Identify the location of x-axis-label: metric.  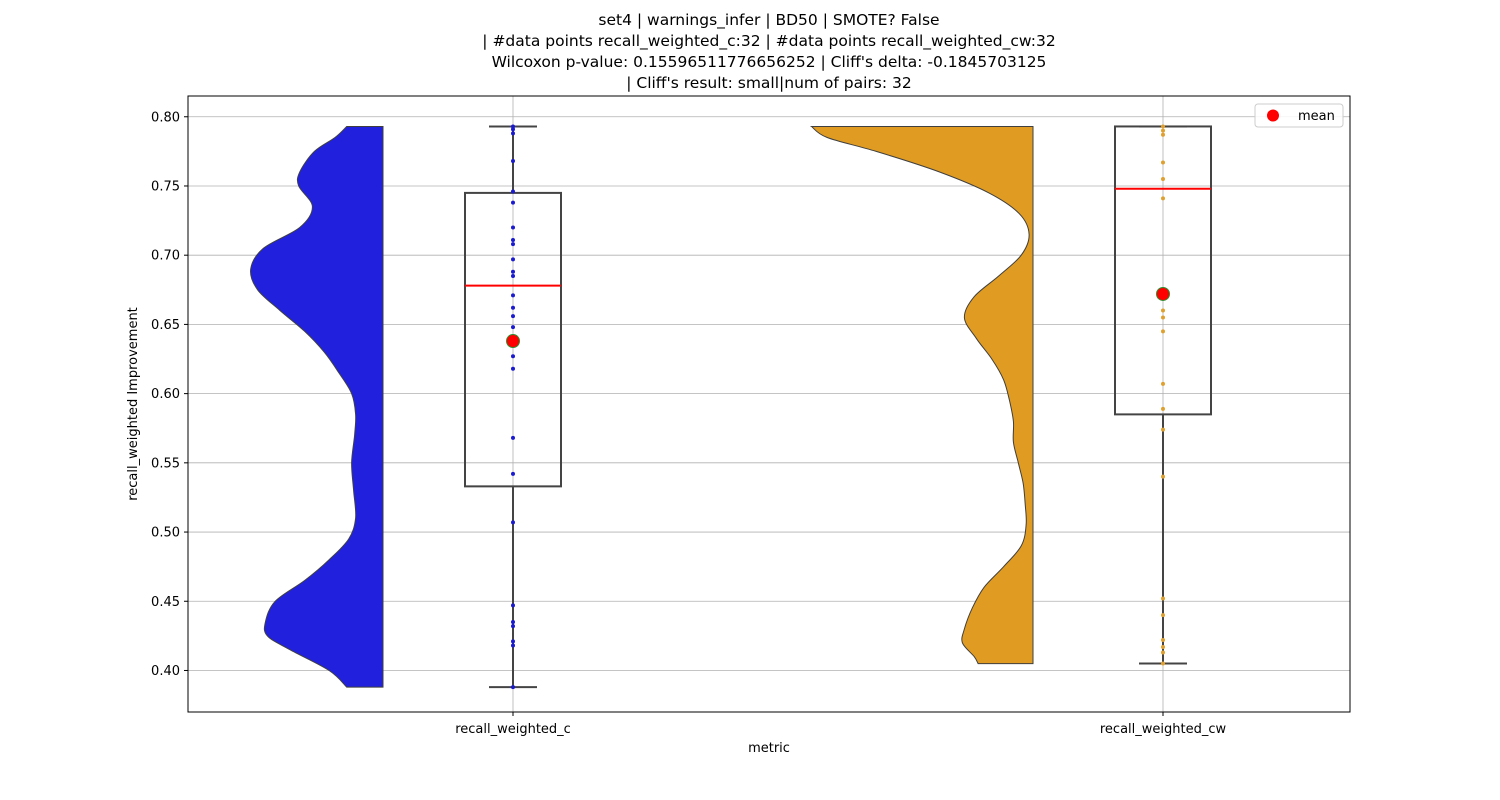
(769, 748).